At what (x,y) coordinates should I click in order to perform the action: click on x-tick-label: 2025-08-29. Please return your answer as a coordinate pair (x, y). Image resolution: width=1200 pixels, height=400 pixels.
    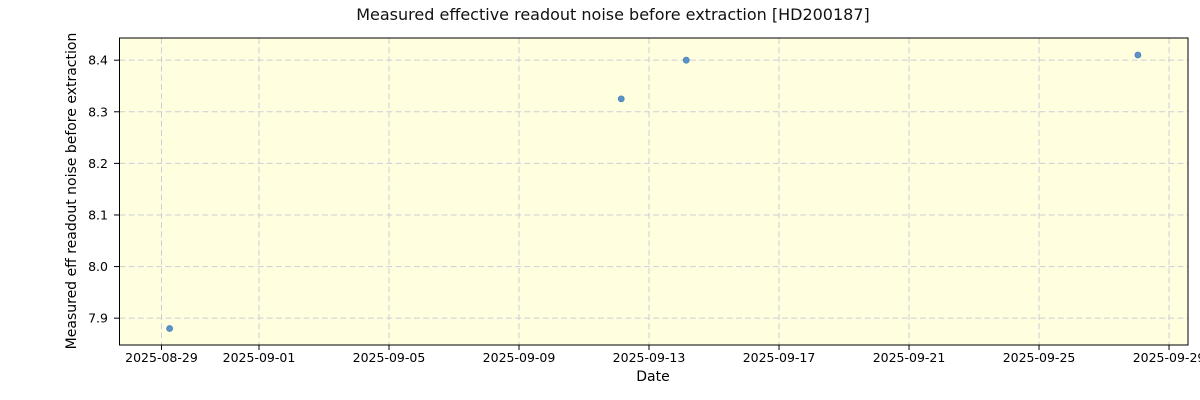
    Looking at the image, I should click on (161, 357).